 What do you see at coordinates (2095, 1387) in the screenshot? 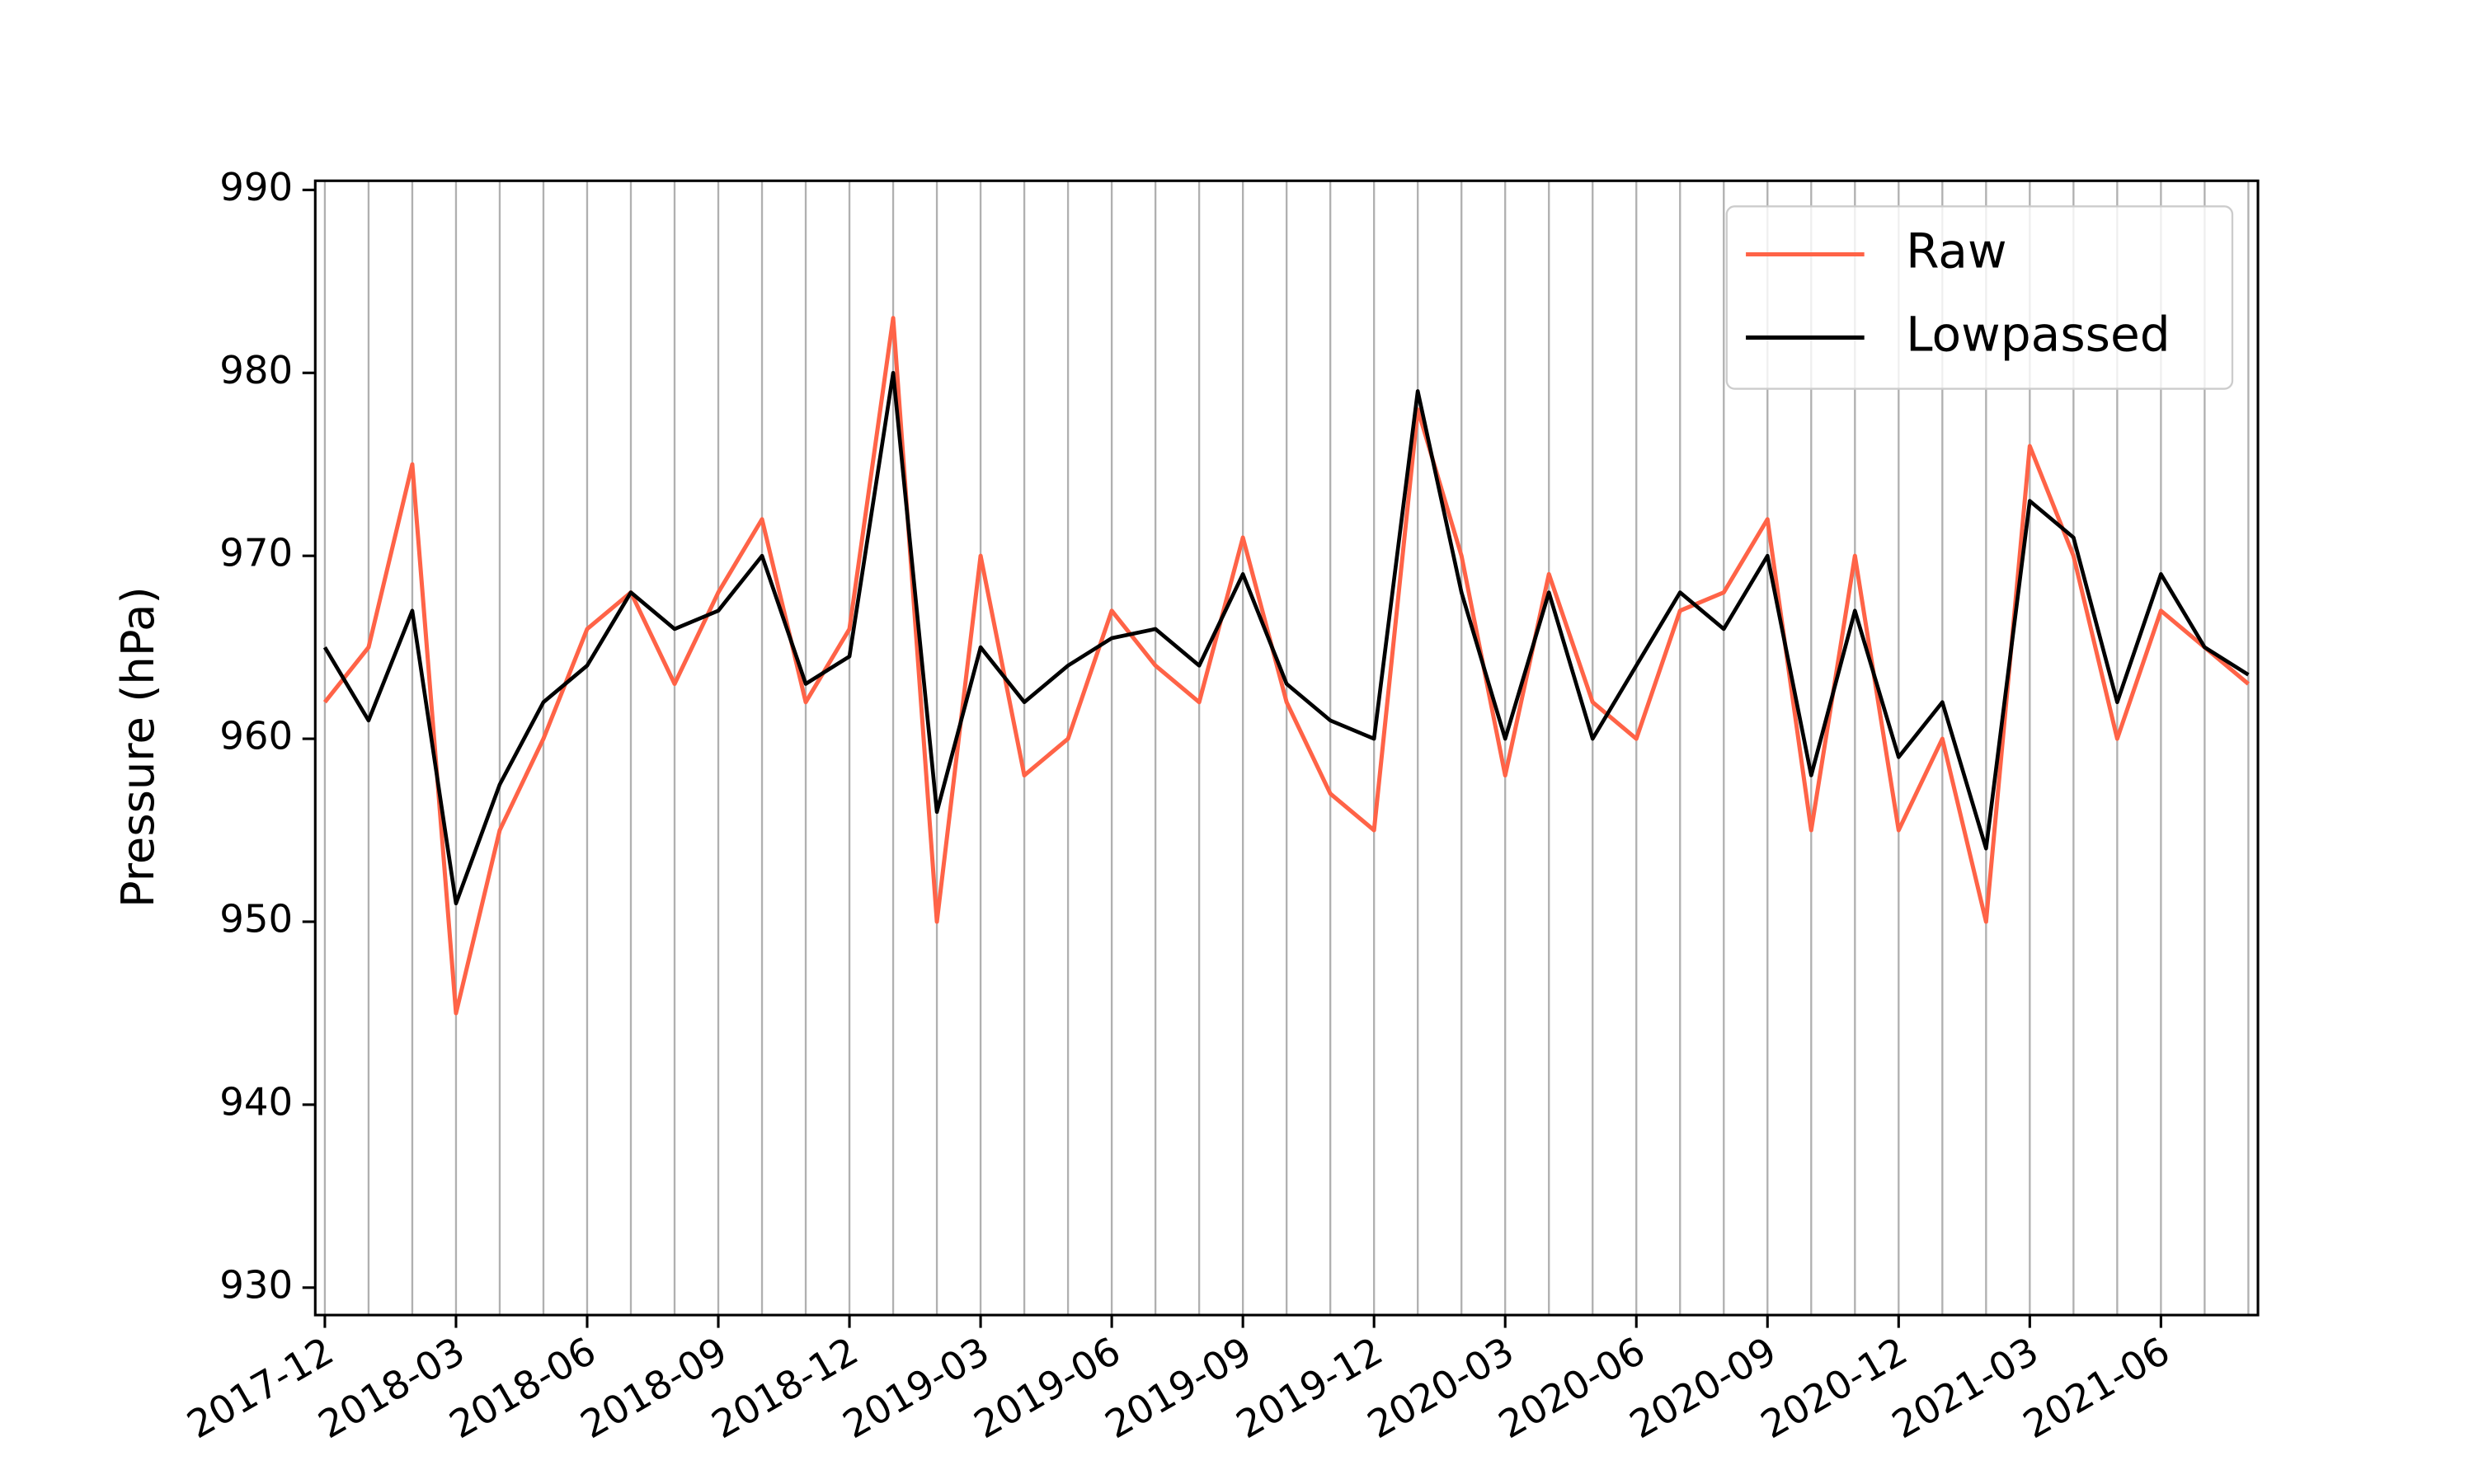
I see `x-tick-label: 2021-06` at bounding box center [2095, 1387].